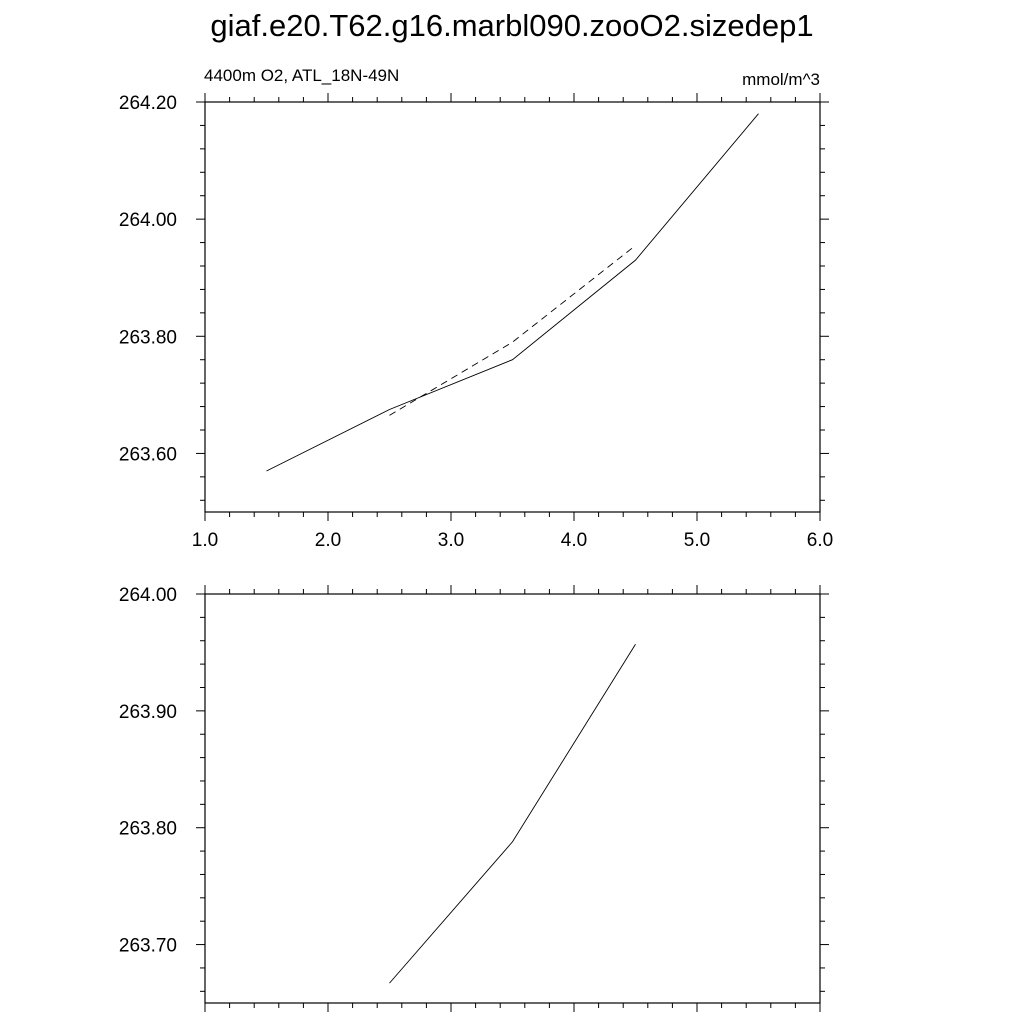 The height and width of the screenshot is (1024, 1024). Describe the element at coordinates (148, 103) in the screenshot. I see `y-tick-label: 264.20` at that location.